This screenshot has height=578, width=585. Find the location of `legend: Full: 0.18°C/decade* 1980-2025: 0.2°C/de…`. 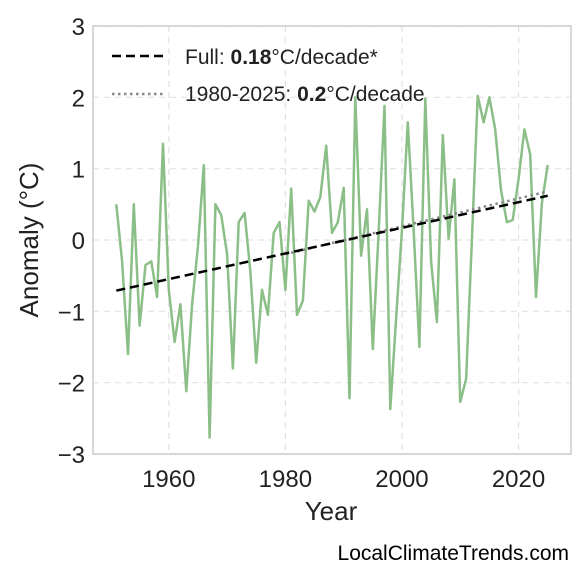

legend: Full: 0.18°C/decade* 1980-2025: 0.2°C/de… is located at coordinates (268, 76).